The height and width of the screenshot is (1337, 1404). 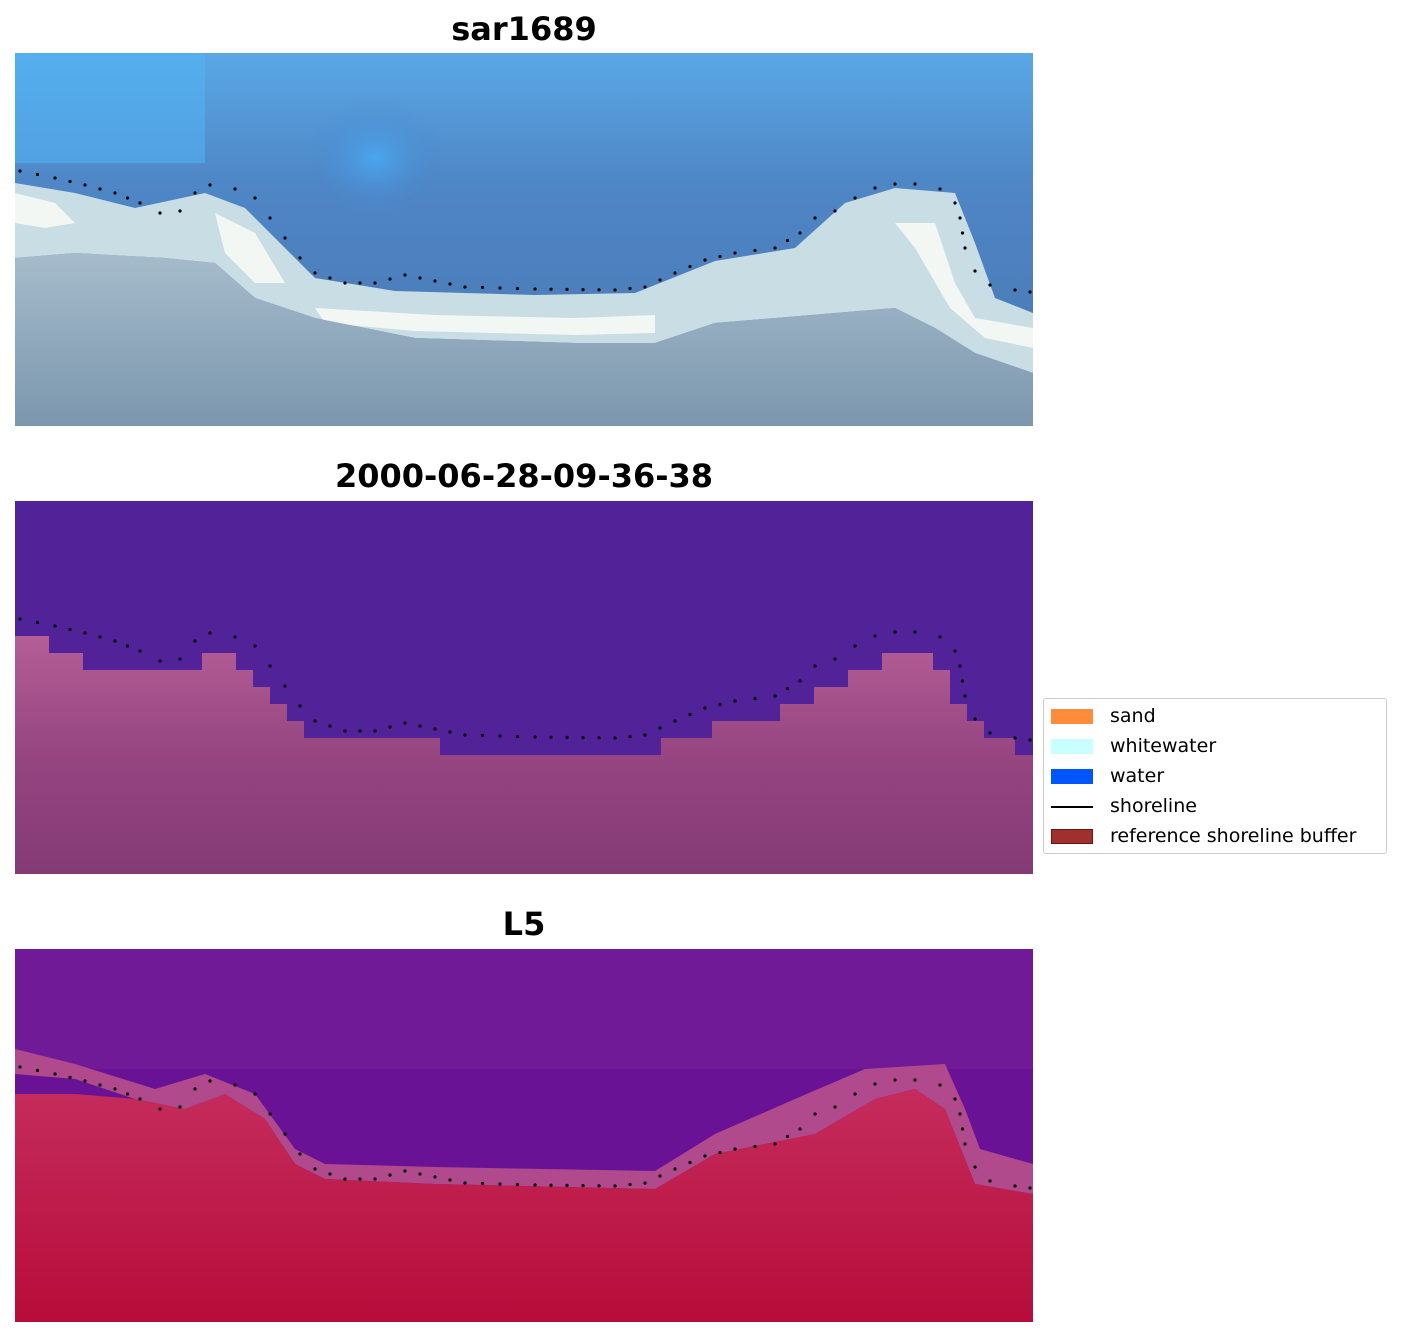 I want to click on legend-item-shoreline: shoreline, so click(x=1124, y=806).